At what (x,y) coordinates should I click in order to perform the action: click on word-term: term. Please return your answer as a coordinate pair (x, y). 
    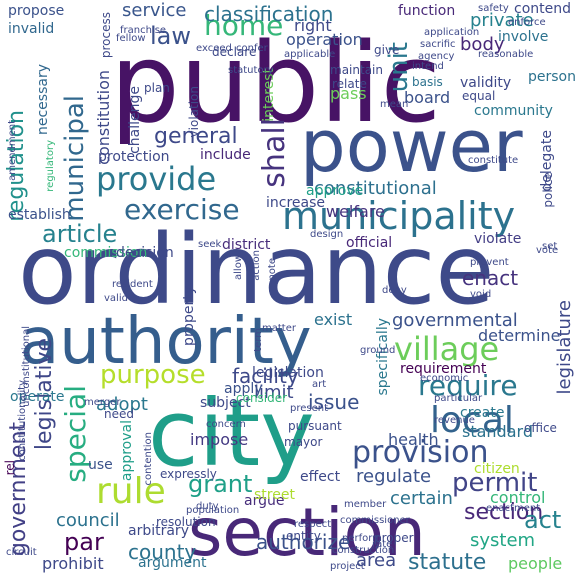
    Looking at the image, I should click on (258, 340).